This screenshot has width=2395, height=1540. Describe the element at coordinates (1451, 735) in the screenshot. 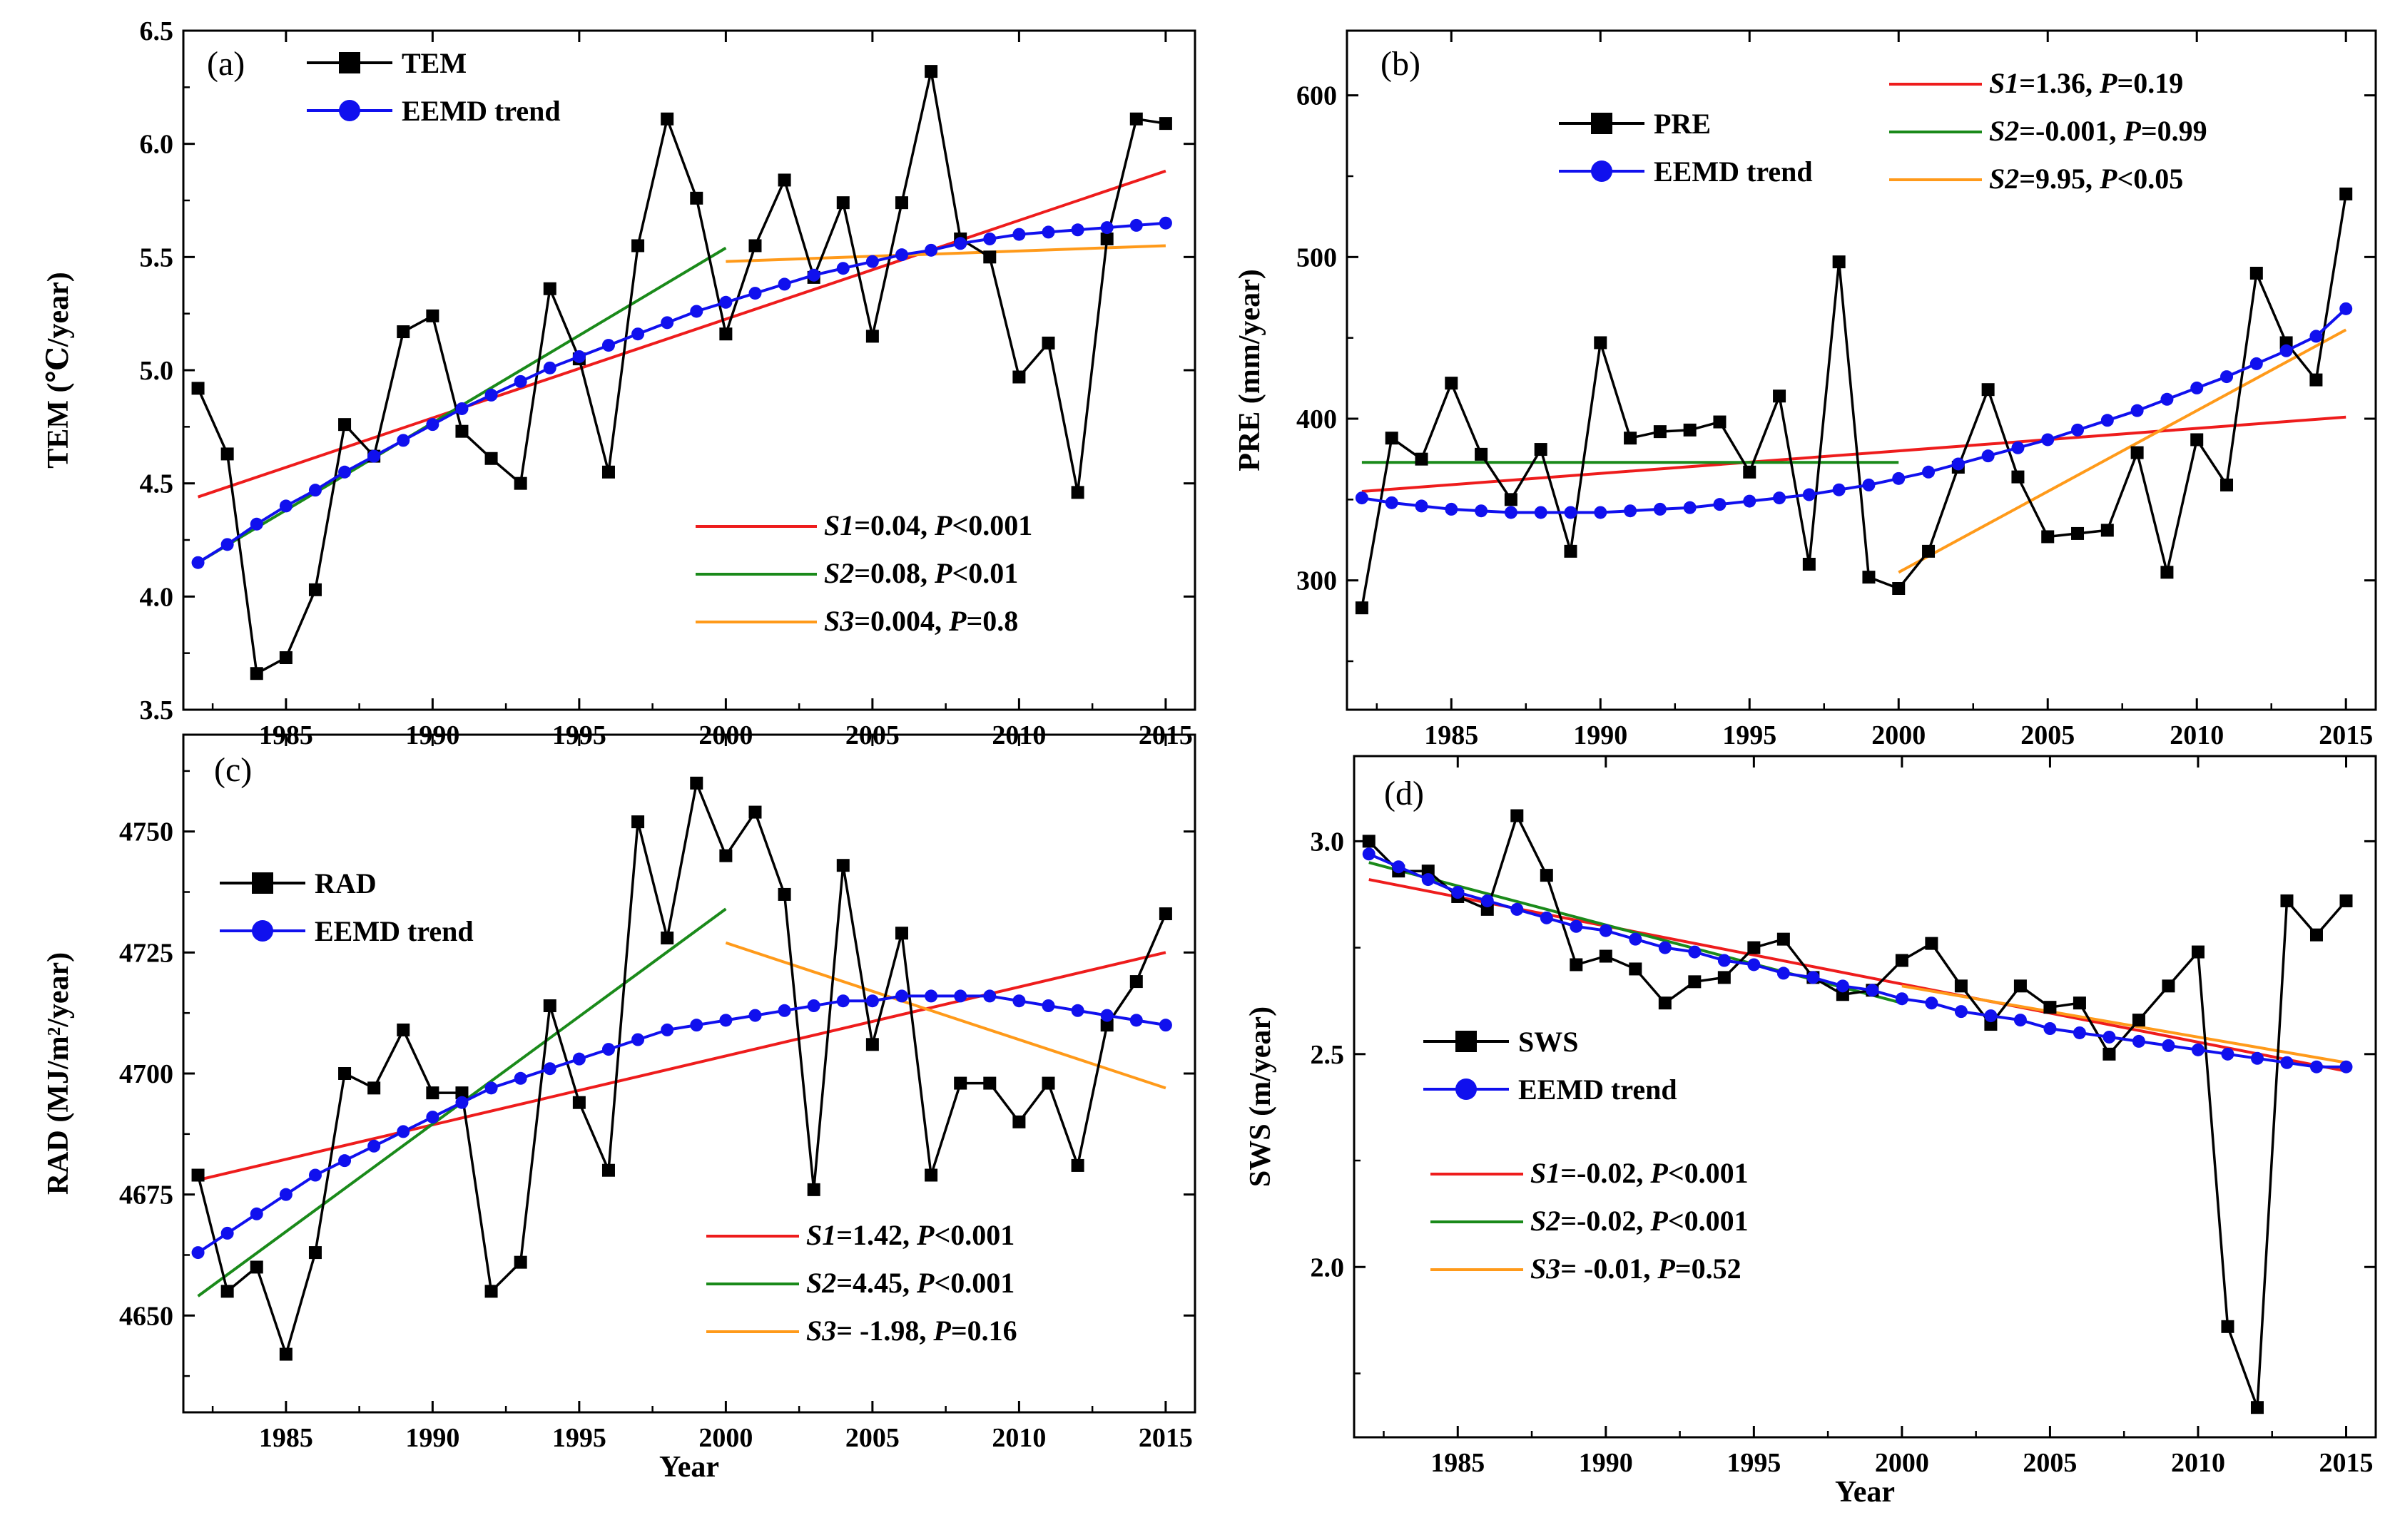

I see `x-tick-label: 1985` at that location.